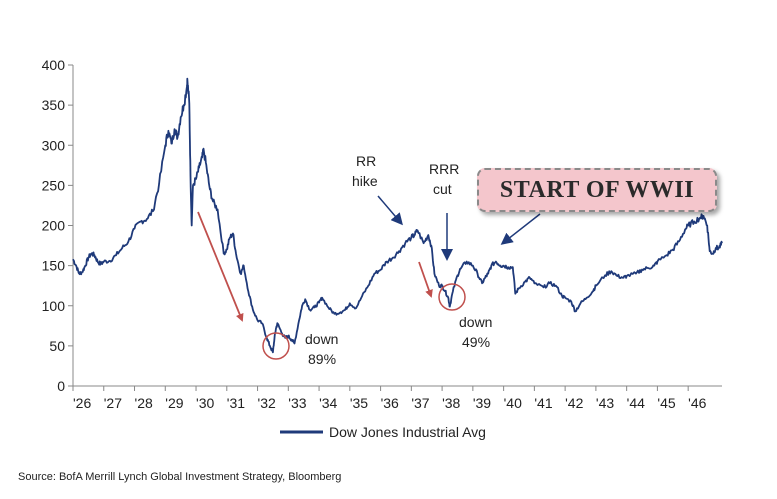 The width and height of the screenshot is (777, 499). Describe the element at coordinates (513, 403) in the screenshot. I see `x-tick-label: '40` at that location.